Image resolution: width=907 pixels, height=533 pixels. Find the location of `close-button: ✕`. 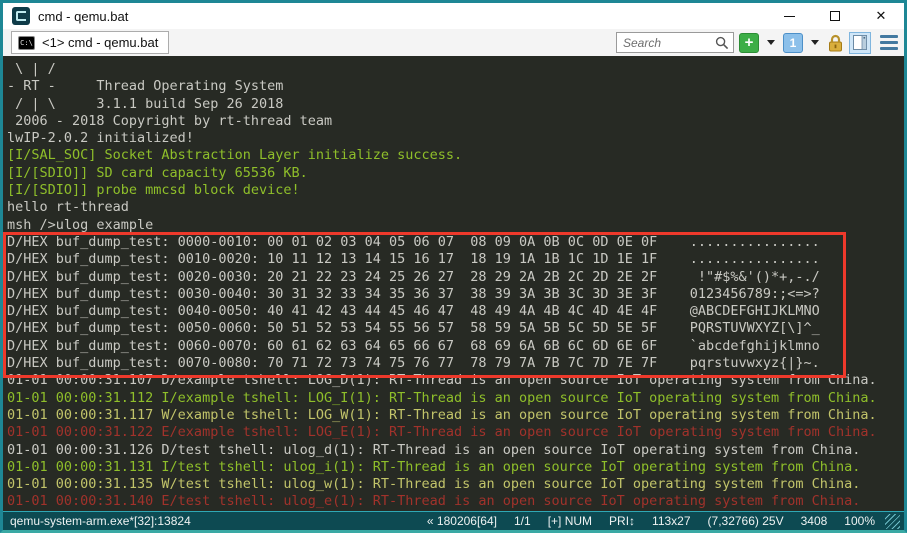

close-button: ✕ is located at coordinates (881, 16).